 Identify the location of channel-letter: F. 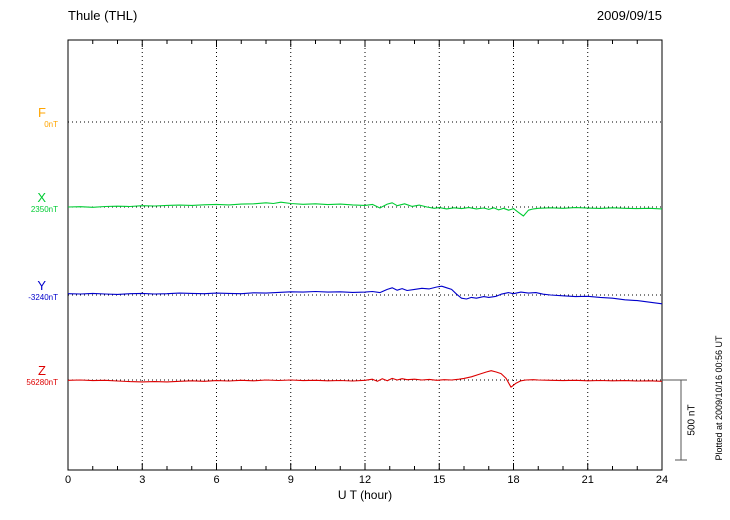
(42, 112).